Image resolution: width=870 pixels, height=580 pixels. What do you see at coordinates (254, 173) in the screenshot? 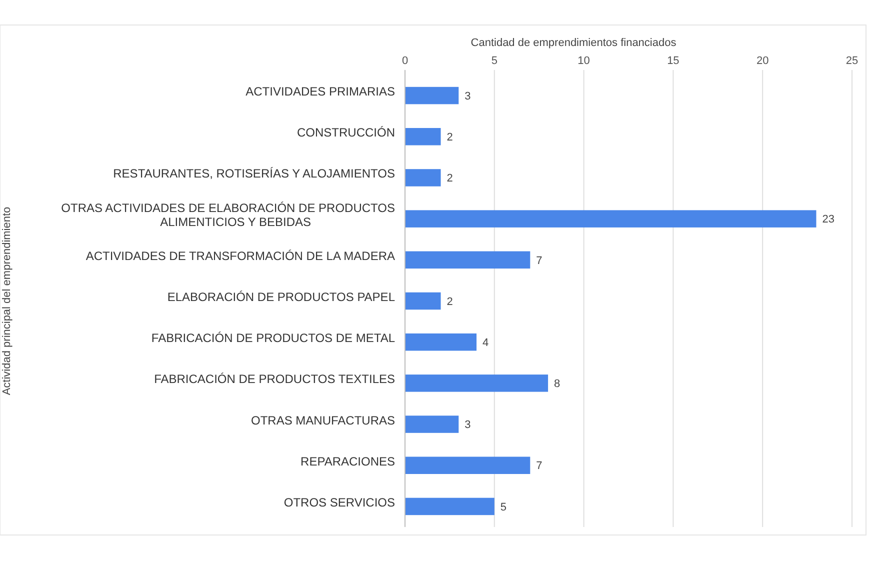
I see `y-tick-label: RESTAURANTES, ROTISERÍAS Y ALOJAMIENTOS` at bounding box center [254, 173].